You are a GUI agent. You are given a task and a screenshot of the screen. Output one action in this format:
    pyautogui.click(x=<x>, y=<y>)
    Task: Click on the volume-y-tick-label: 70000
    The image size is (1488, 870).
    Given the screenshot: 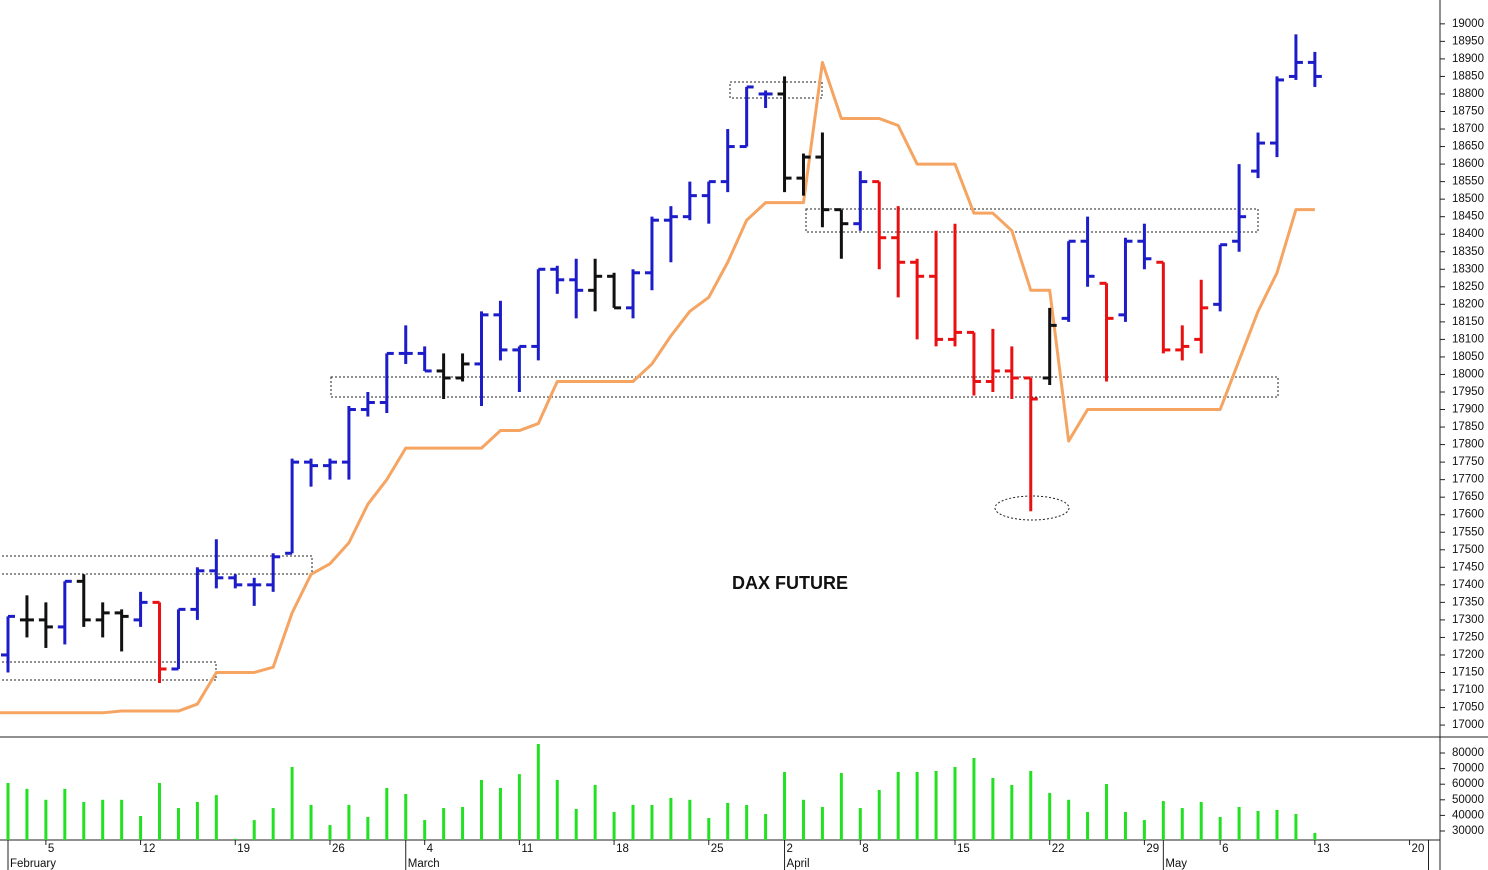 What is the action you would take?
    pyautogui.click(x=1468, y=769)
    